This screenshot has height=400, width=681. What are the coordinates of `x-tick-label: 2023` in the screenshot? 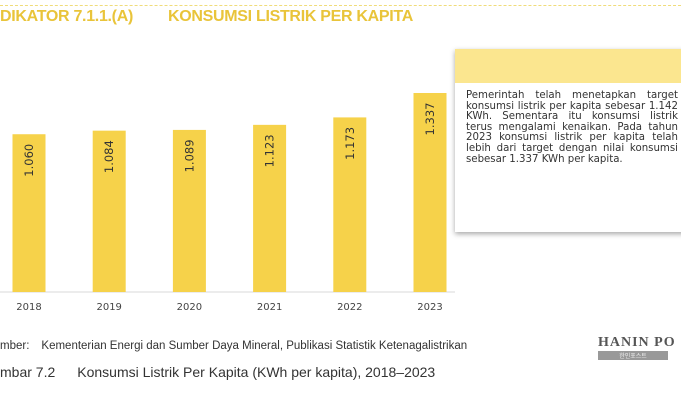 It's located at (429, 307).